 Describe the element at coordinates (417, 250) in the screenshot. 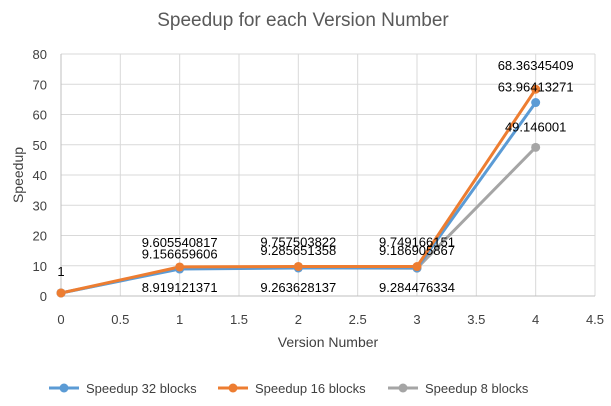

I see `data-label: 9.186905867` at that location.